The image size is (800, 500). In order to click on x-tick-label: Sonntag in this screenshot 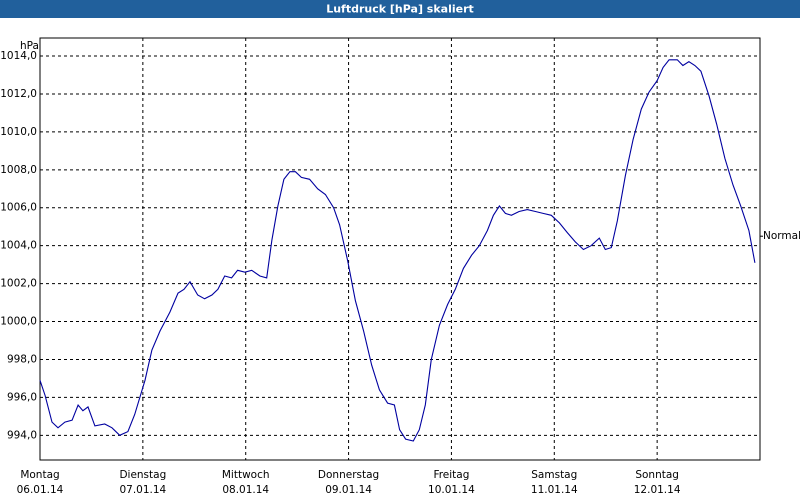, I will do `click(657, 475)`.